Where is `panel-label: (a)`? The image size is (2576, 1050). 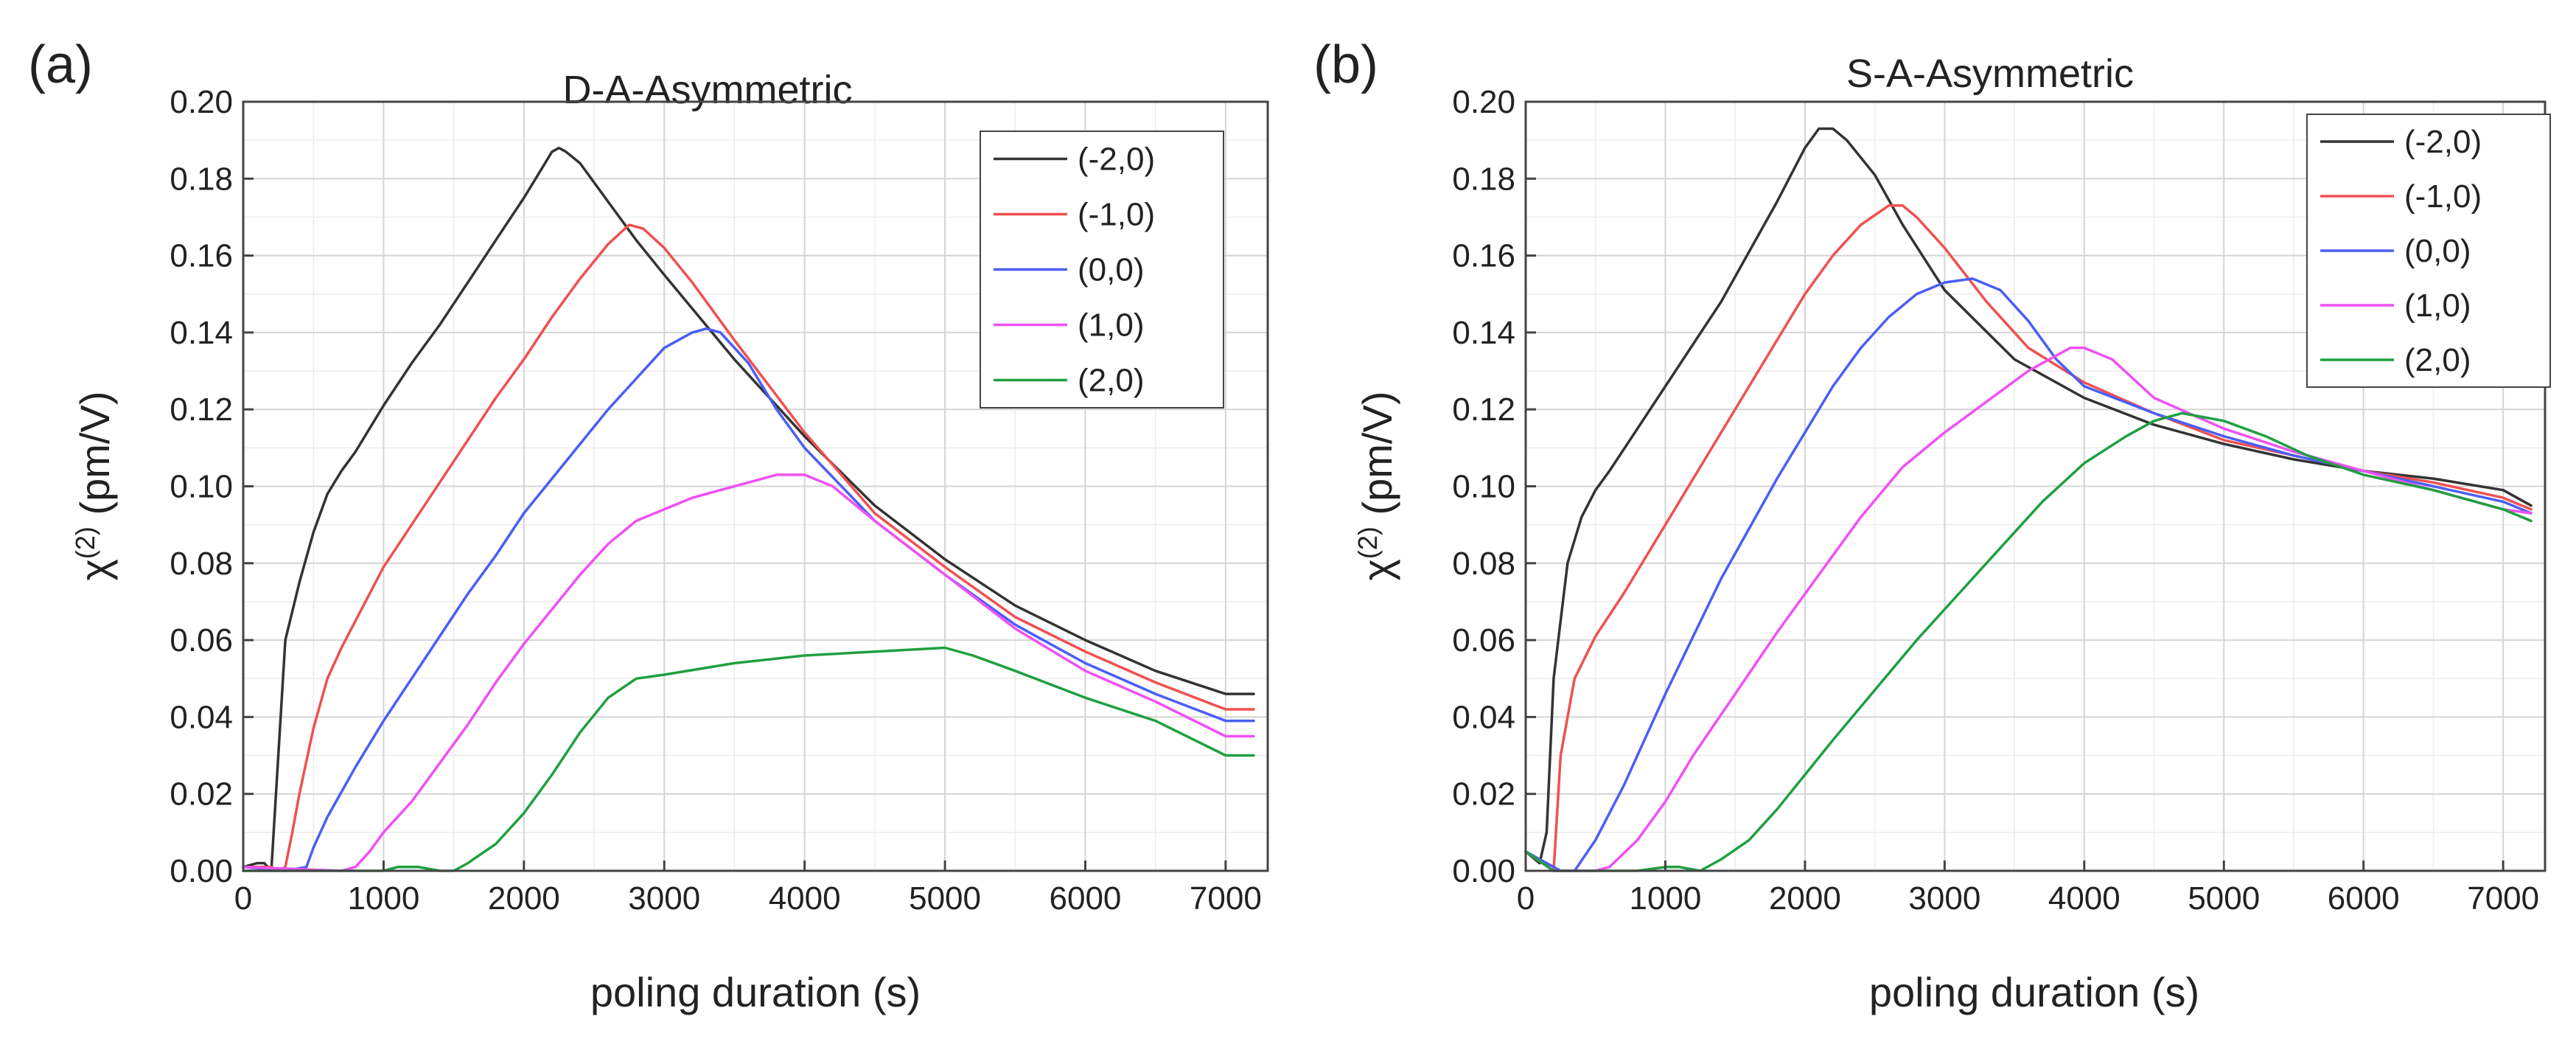 panel-label: (a) is located at coordinates (60, 64).